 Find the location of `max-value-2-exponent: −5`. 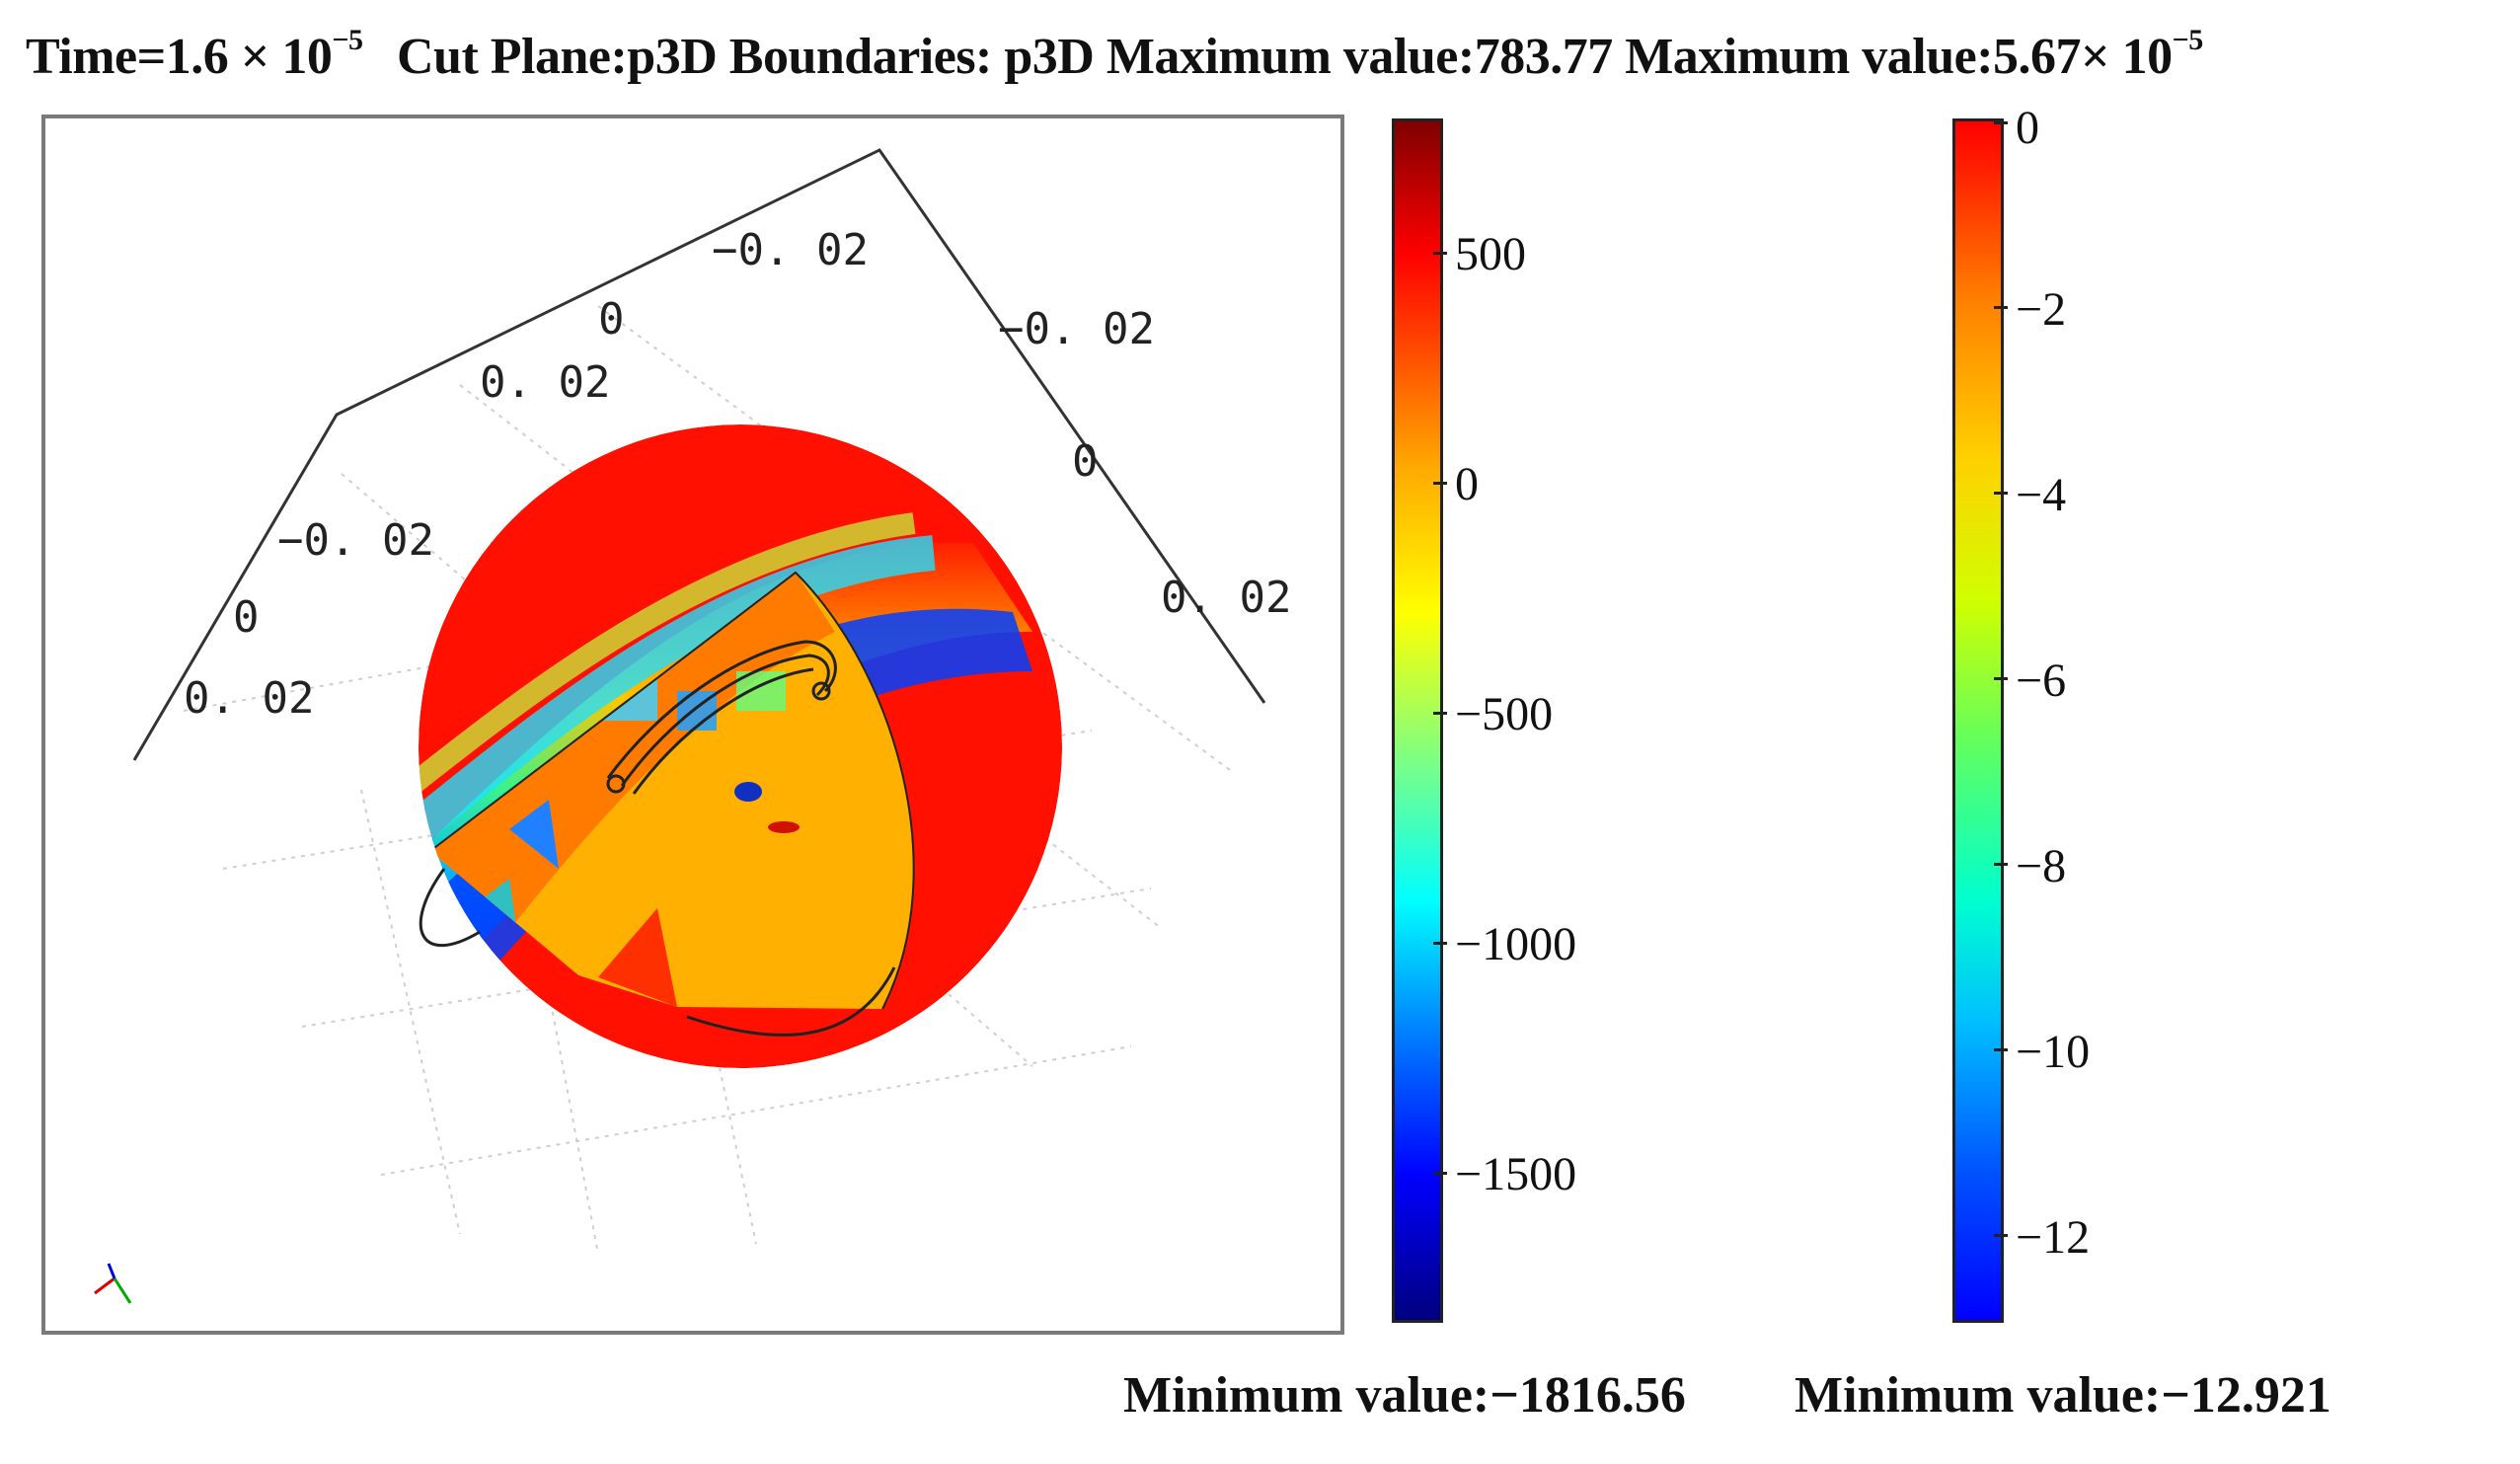

max-value-2-exponent: −5 is located at coordinates (2188, 39).